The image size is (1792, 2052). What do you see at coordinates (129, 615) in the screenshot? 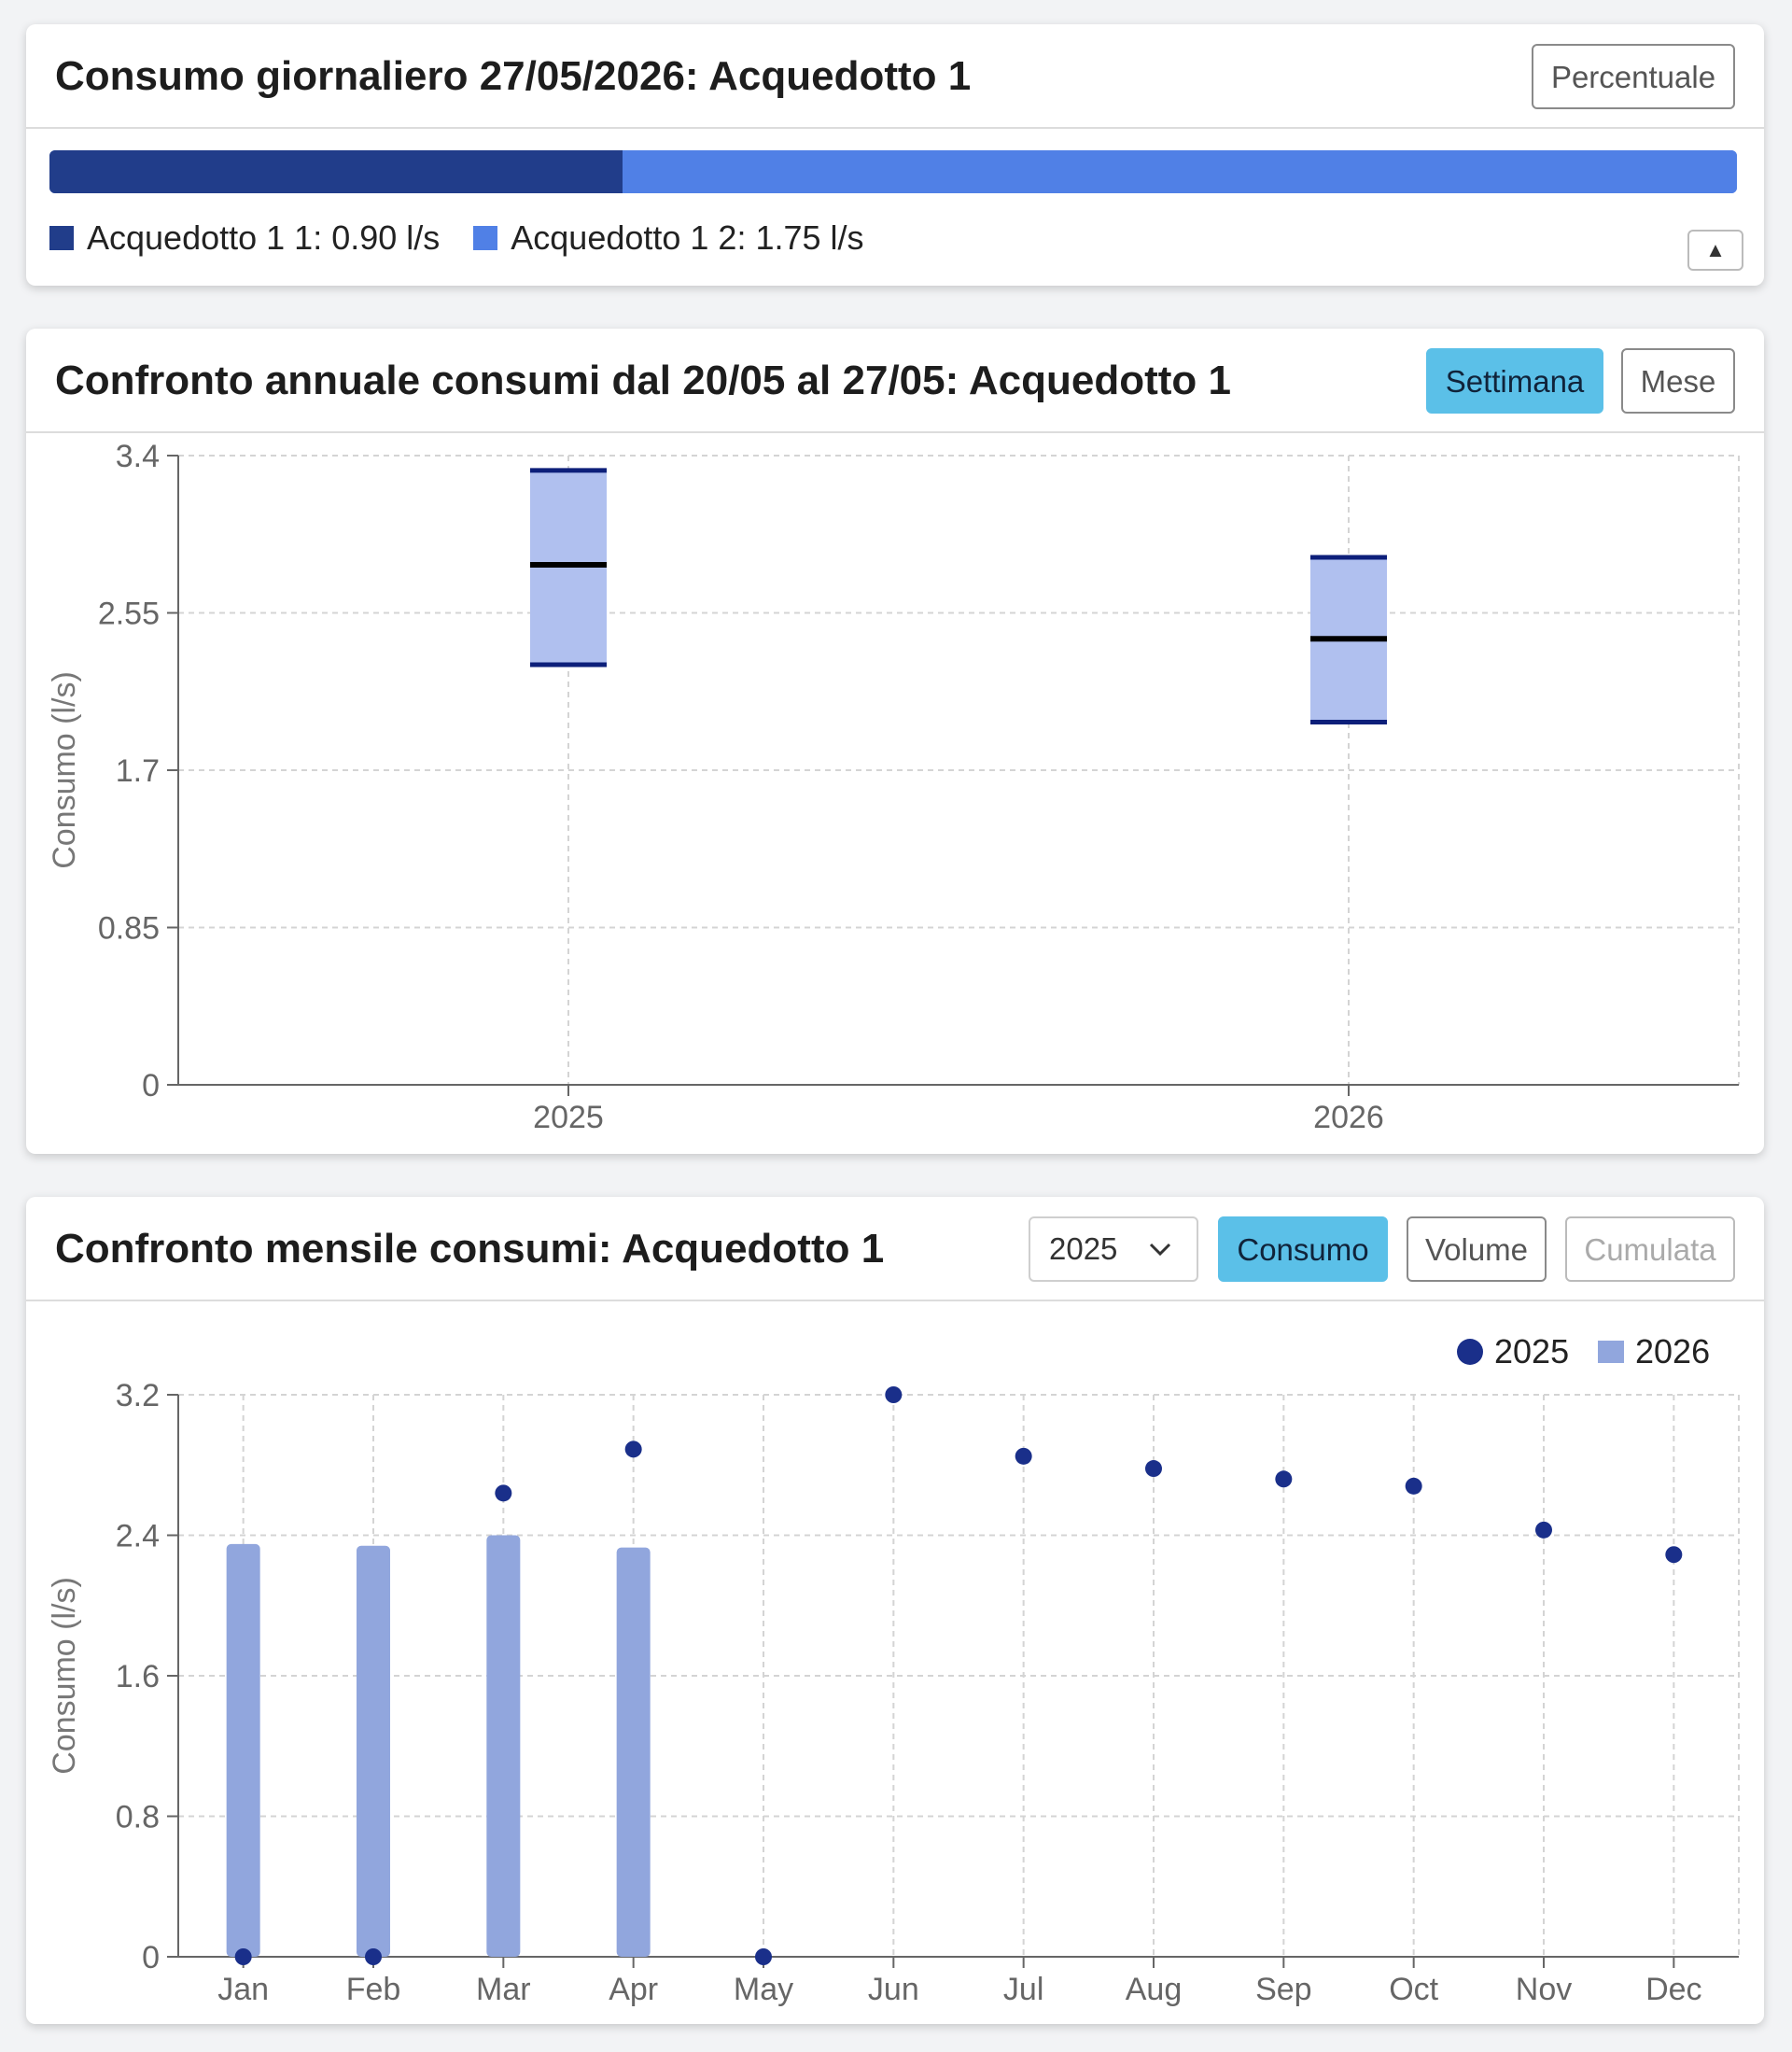
I see `y-tick-label: 2.55` at bounding box center [129, 615].